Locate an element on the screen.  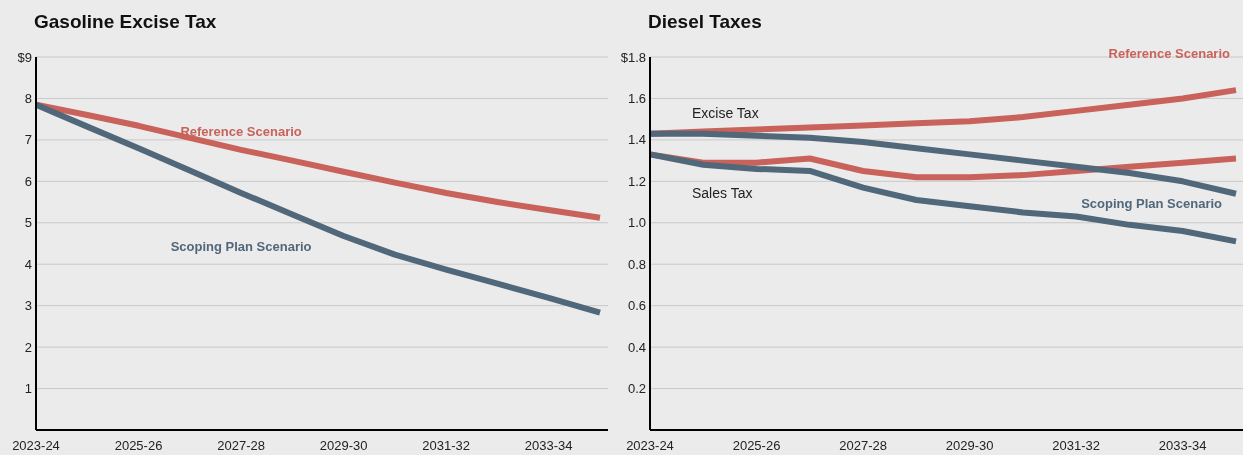
y-tick-label: 5 is located at coordinates (28, 223).